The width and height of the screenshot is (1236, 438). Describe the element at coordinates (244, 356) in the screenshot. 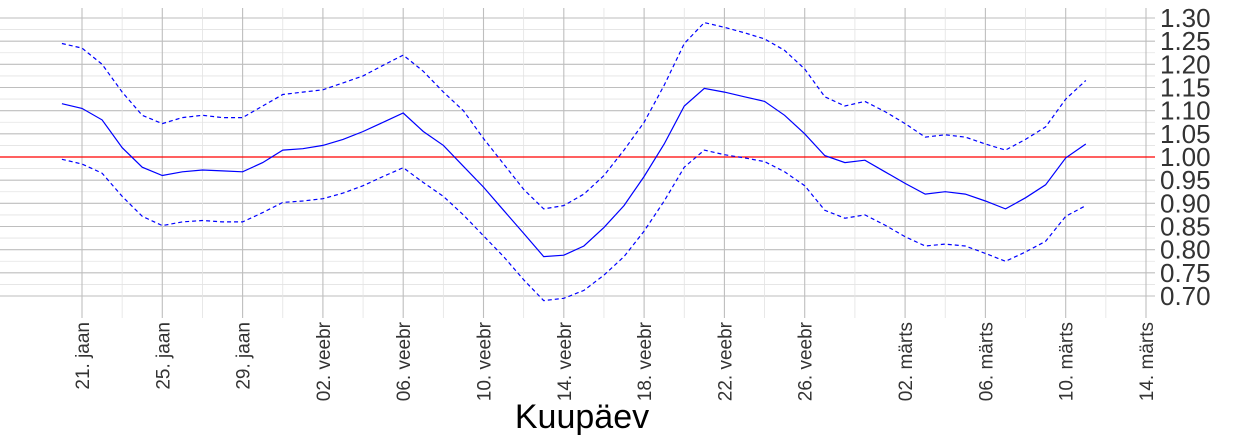

I see `x-tick-label: 29. jaan` at that location.